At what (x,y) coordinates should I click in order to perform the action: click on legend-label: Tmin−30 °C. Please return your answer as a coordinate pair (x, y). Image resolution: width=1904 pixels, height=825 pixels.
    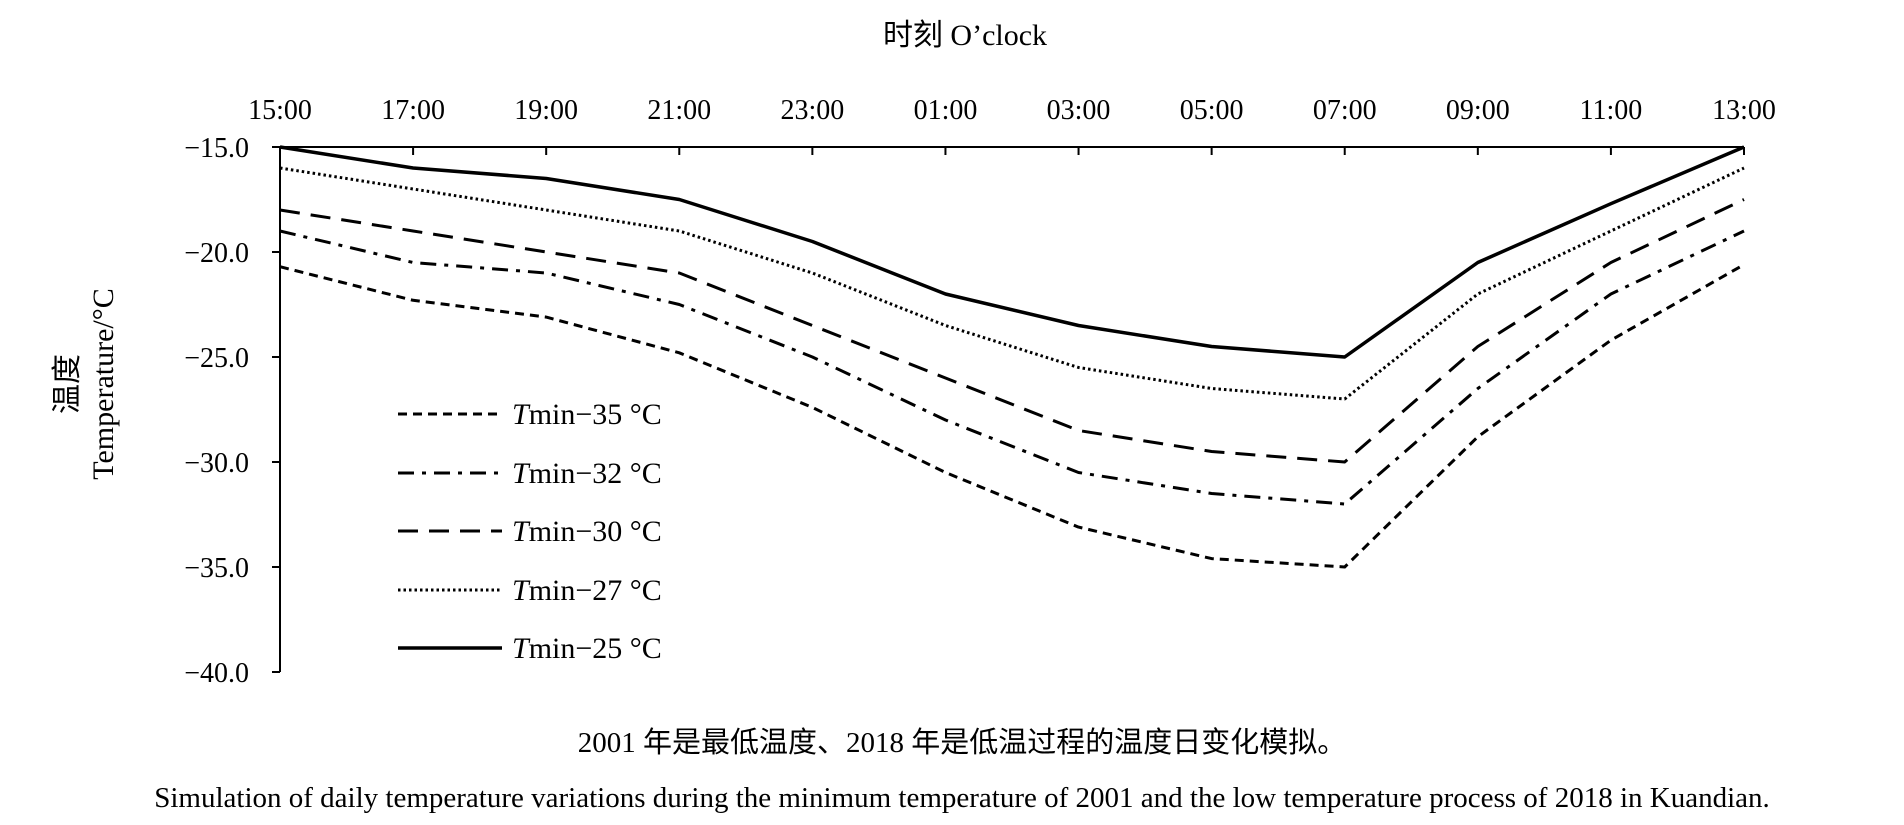
    Looking at the image, I should click on (587, 531).